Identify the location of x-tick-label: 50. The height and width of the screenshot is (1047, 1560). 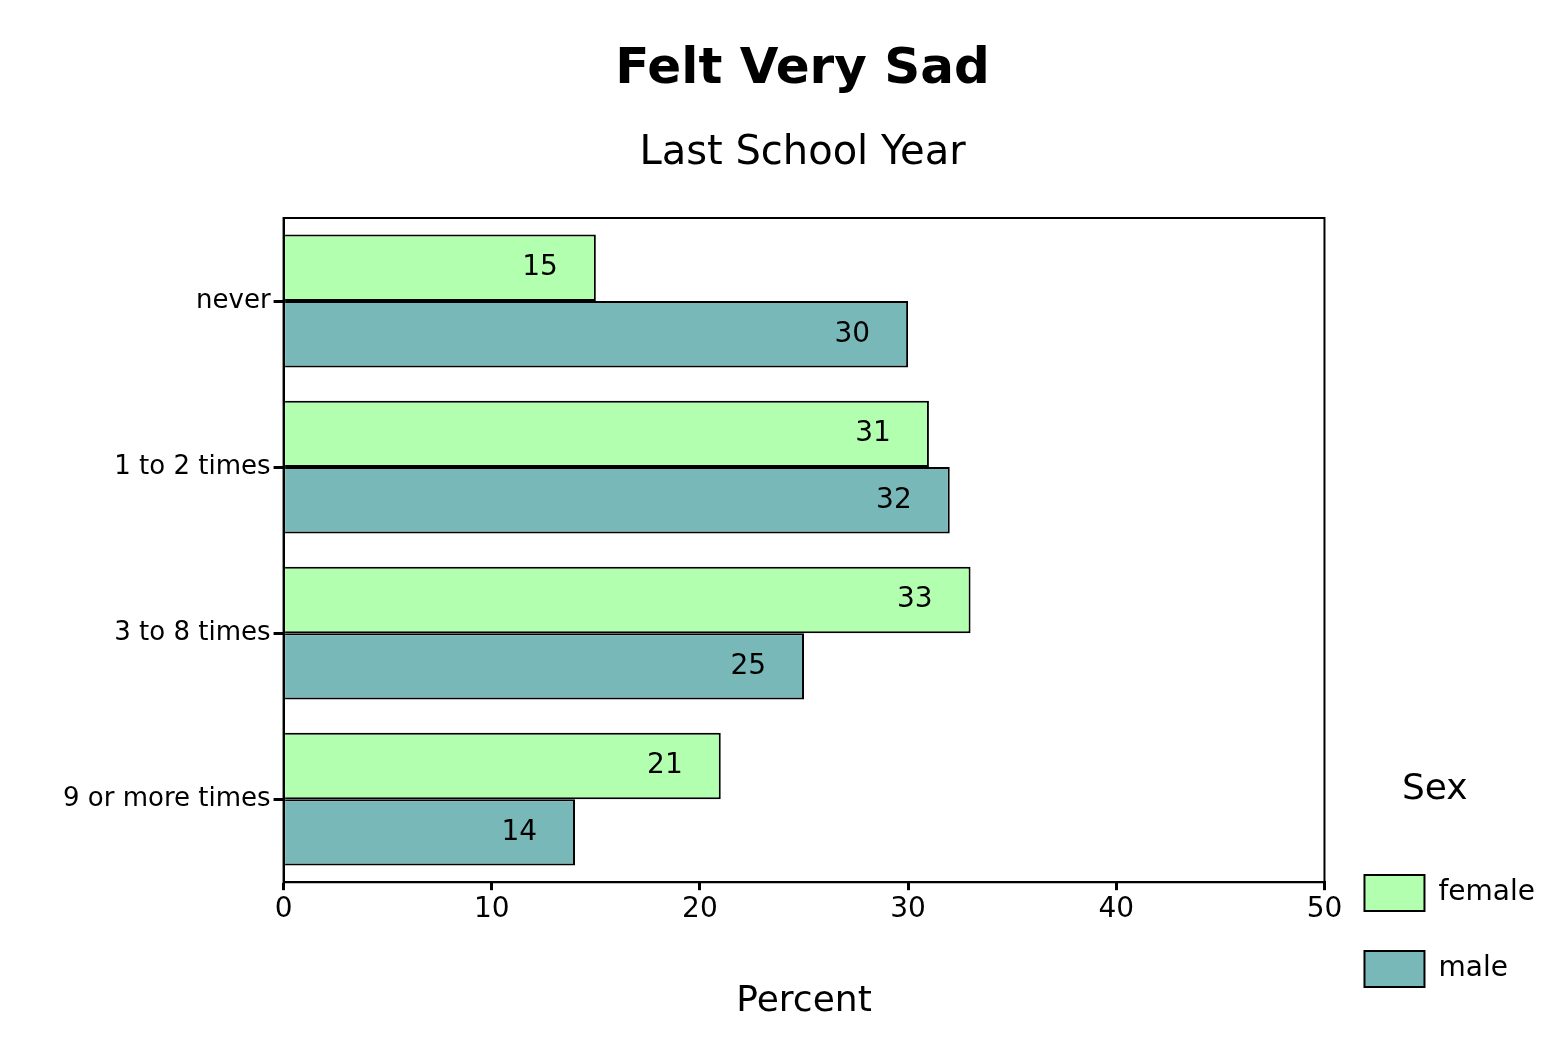
(1324, 908).